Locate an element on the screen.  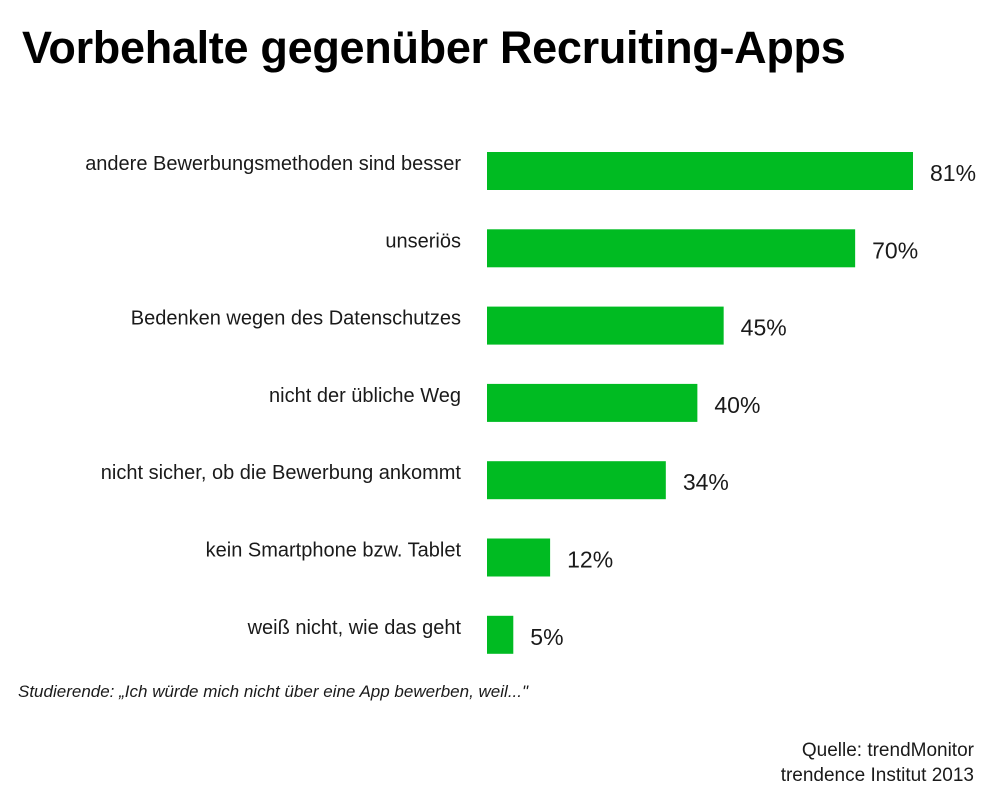
value-label: 5% is located at coordinates (546, 637).